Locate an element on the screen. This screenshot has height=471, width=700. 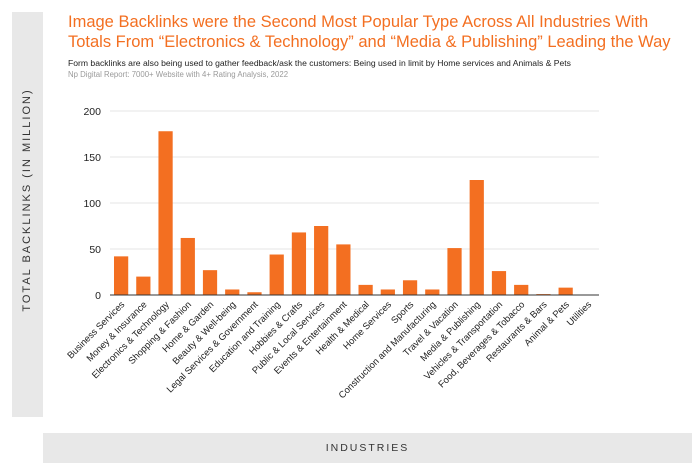
y-tick-label: 0 is located at coordinates (98, 296).